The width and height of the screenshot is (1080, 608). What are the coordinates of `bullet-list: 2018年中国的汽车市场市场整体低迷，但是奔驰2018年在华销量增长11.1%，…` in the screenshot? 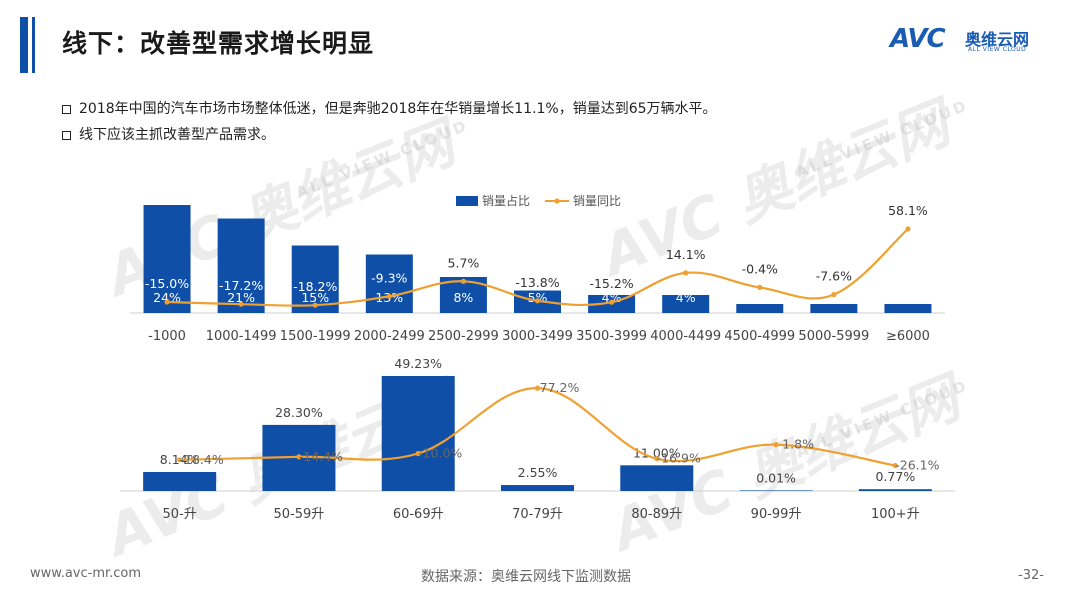 It's located at (389, 122).